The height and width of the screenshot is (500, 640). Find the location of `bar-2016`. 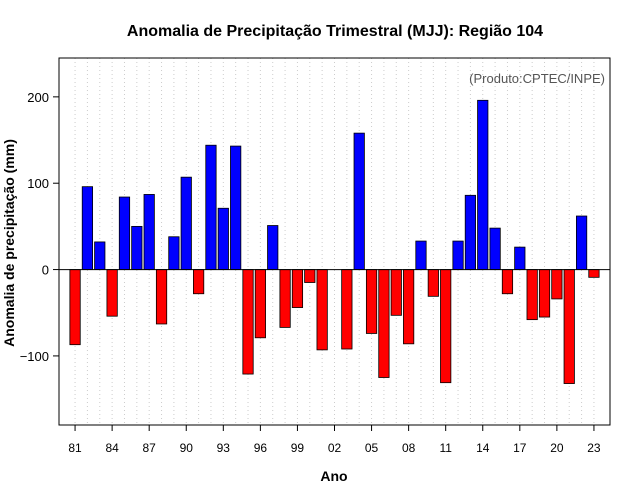

bar-2016 is located at coordinates (507, 282).